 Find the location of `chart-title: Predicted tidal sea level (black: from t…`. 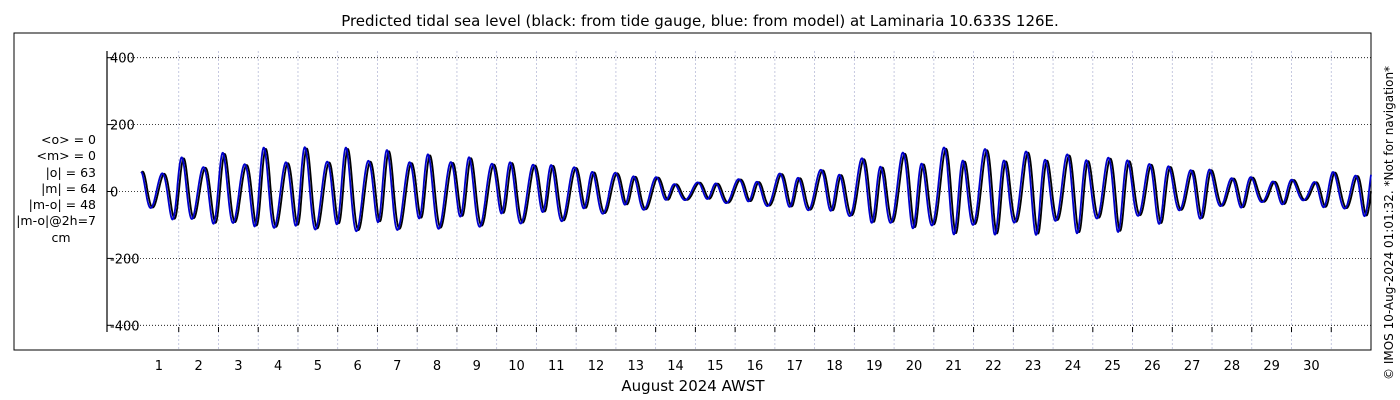

chart-title: Predicted tidal sea level (black: from t… is located at coordinates (700, 21).